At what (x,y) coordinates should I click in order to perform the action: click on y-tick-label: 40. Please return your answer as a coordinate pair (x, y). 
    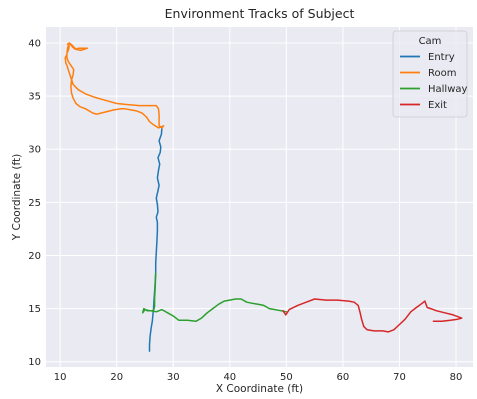
    Looking at the image, I should click on (34, 43).